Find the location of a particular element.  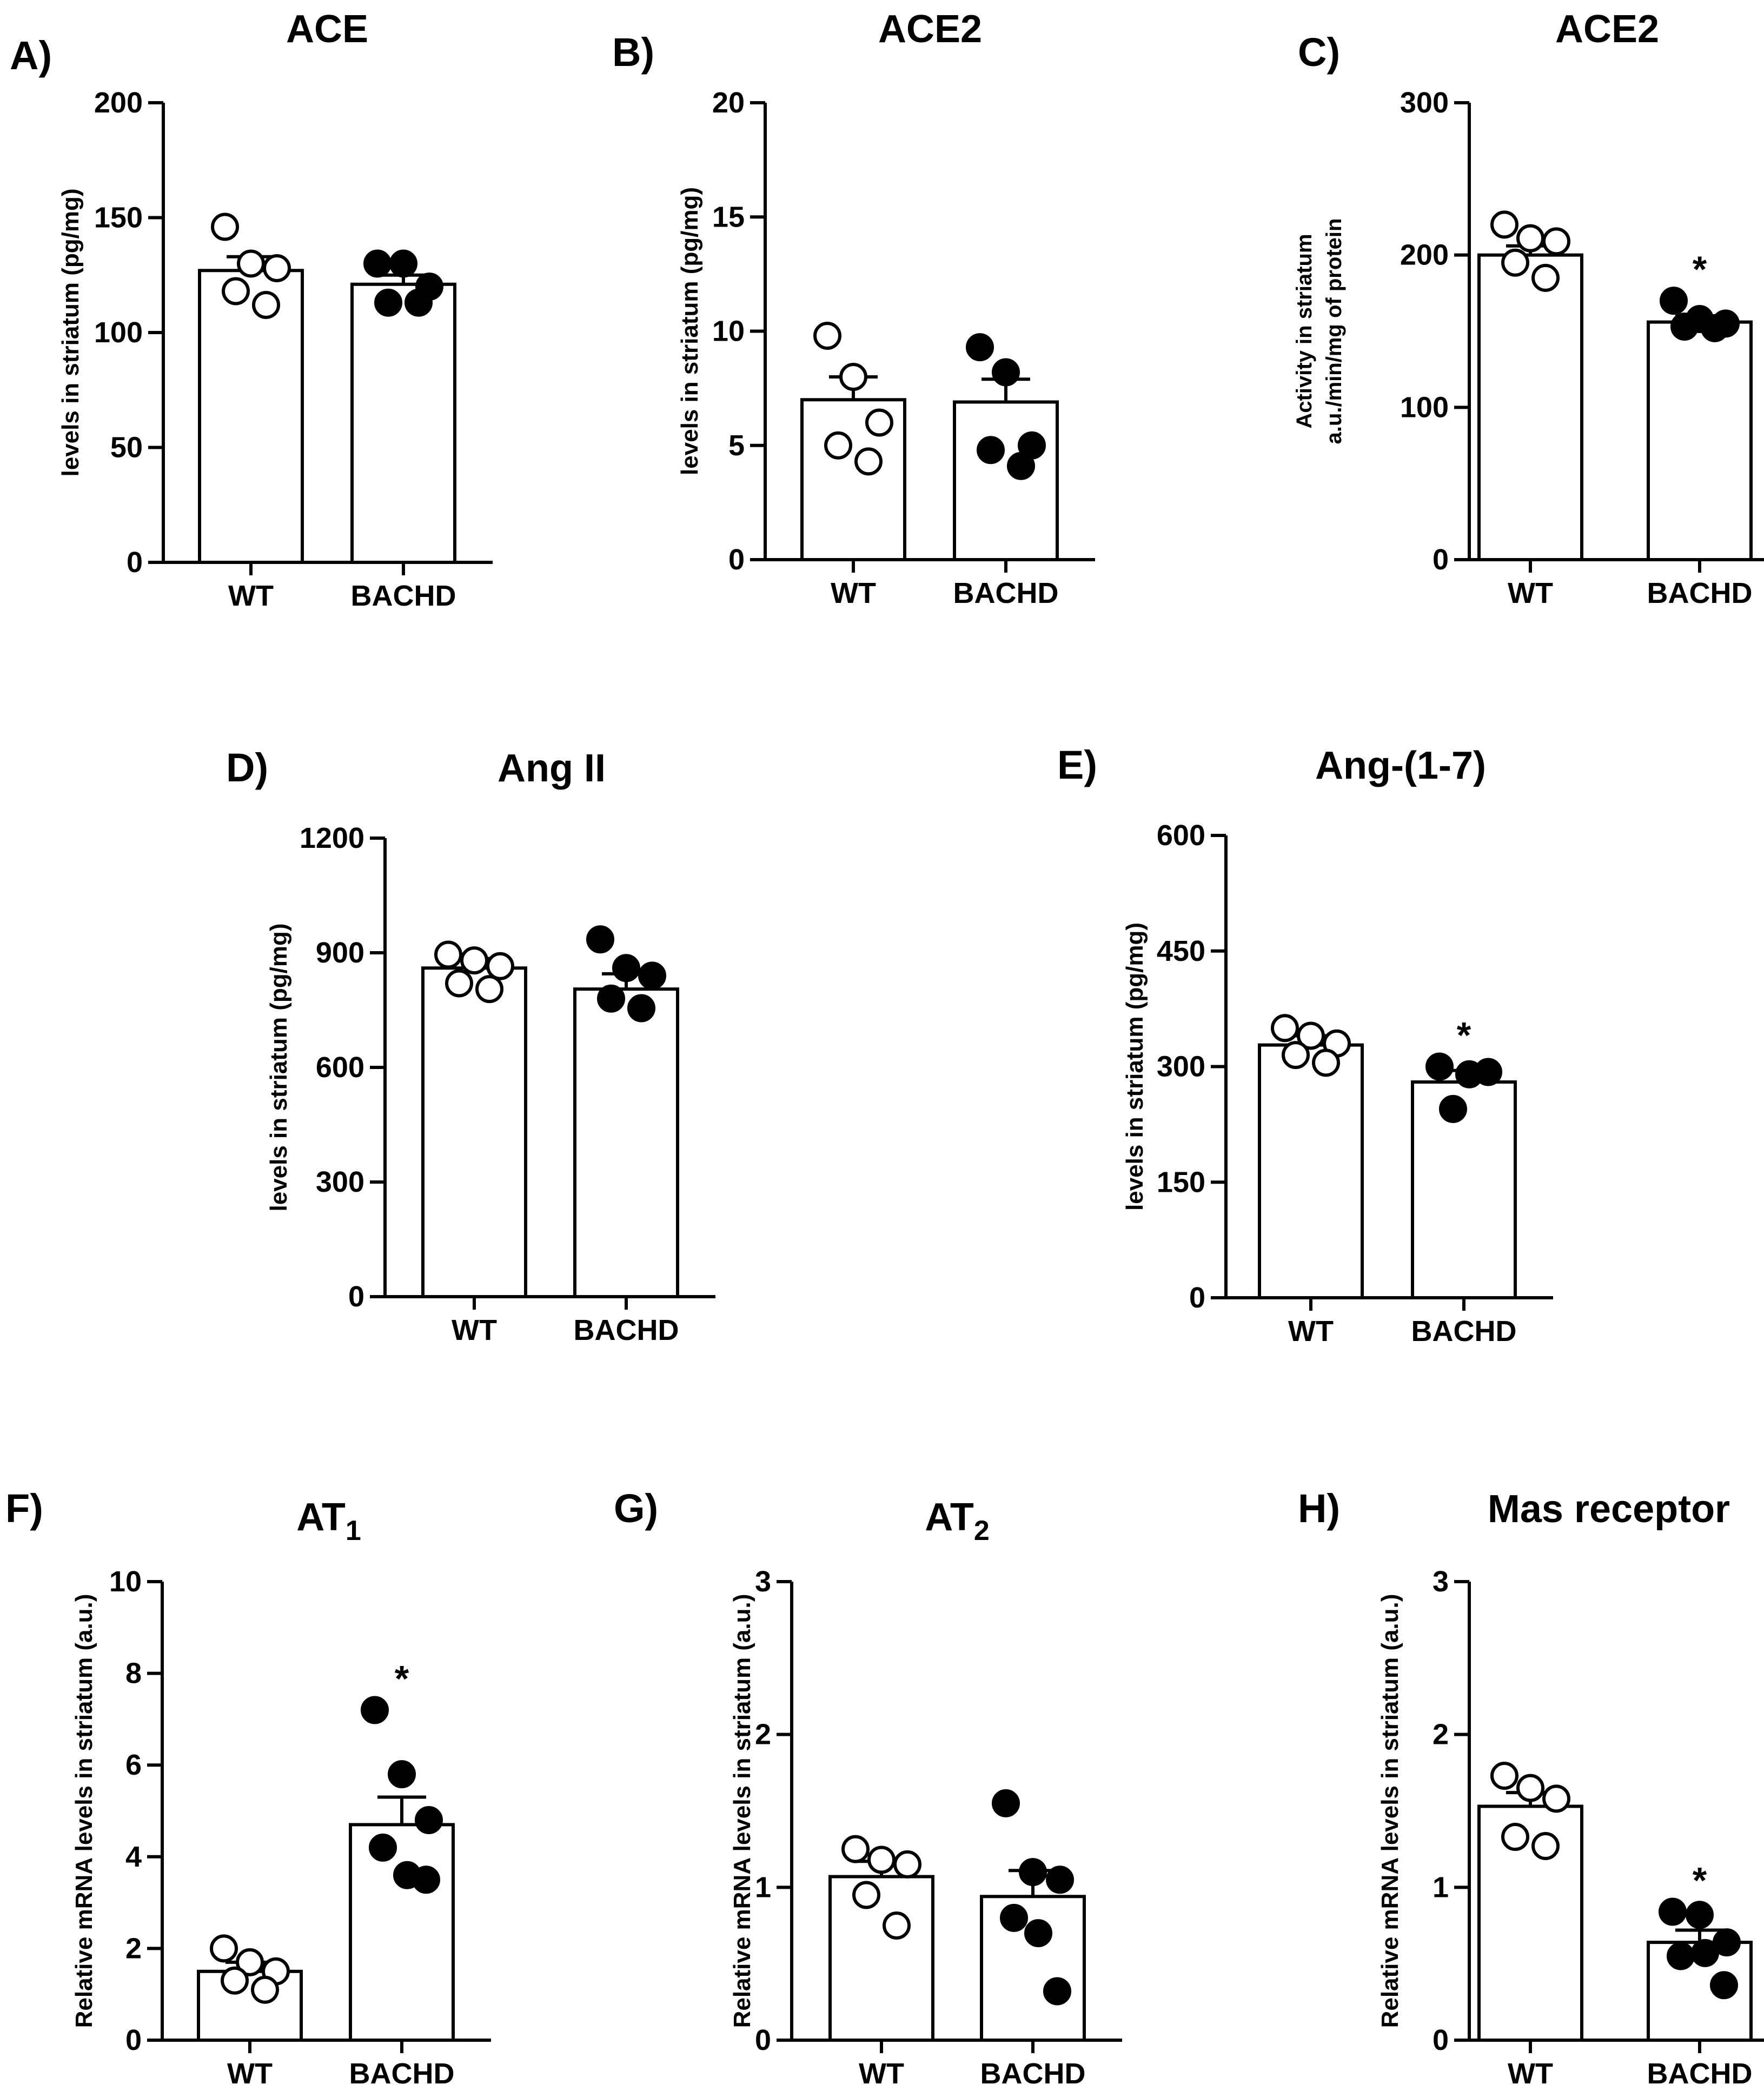

panel-label: D) is located at coordinates (247, 768).